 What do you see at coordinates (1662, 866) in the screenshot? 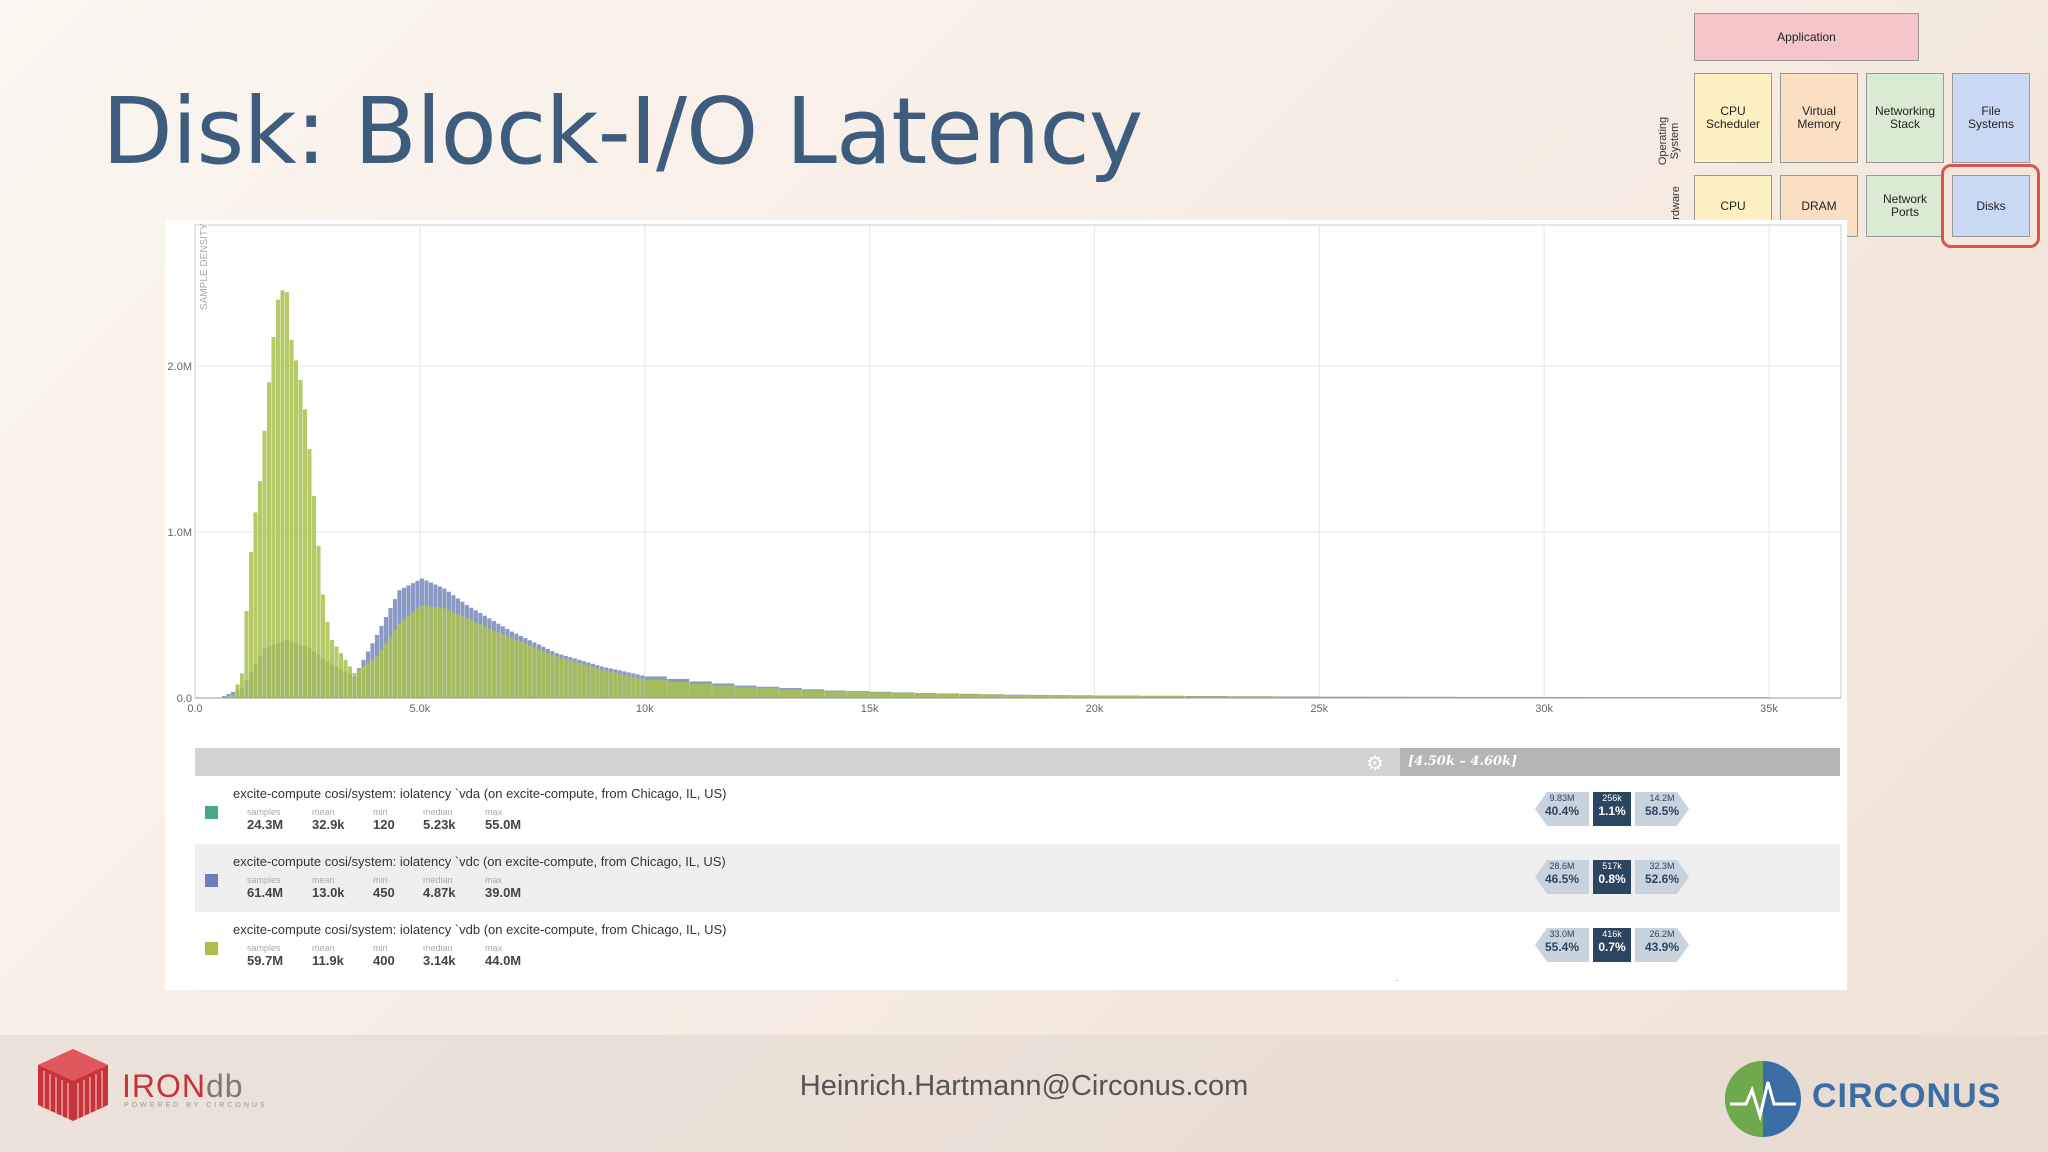
I see `range-share-count: 32.3M` at bounding box center [1662, 866].